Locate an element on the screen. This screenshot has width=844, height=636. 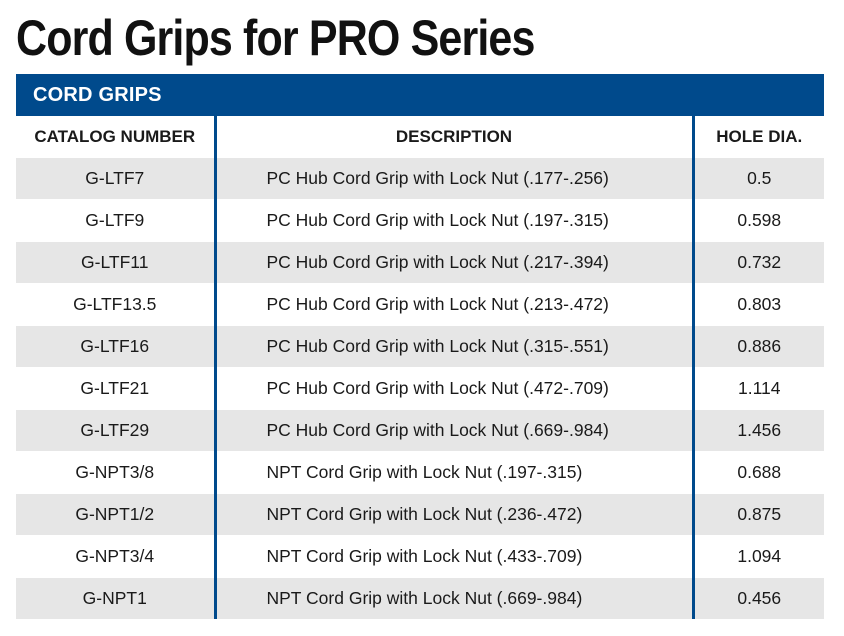
hole-dia-cell: 0.875 is located at coordinates (758, 514).